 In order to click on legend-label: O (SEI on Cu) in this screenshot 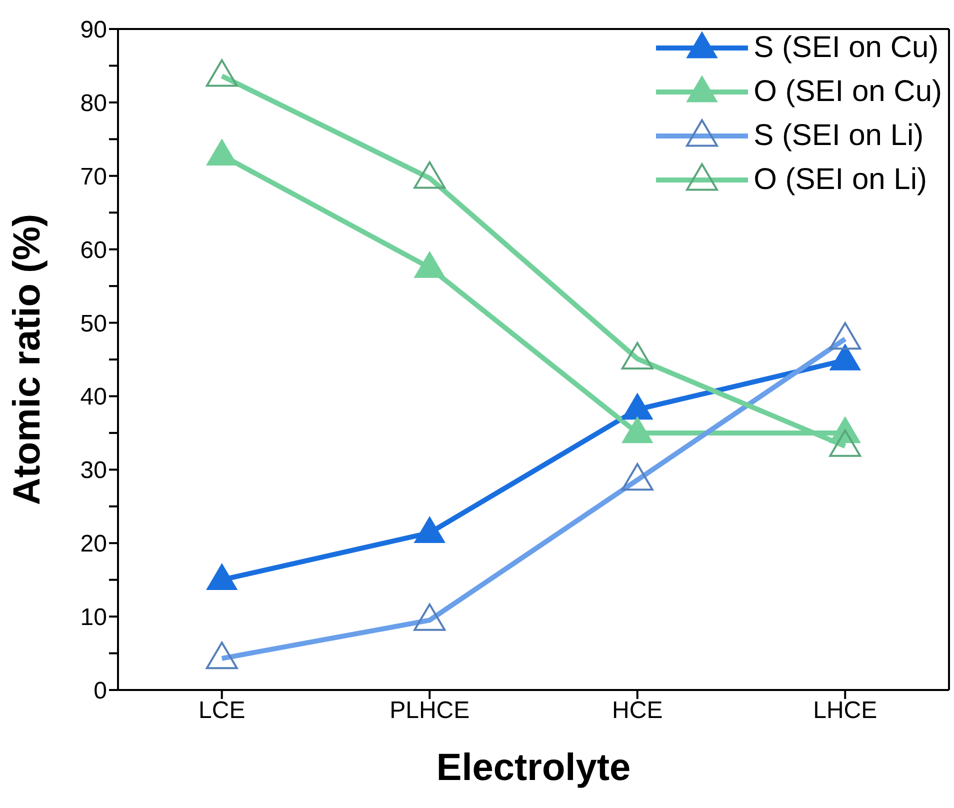, I will do `click(848, 92)`.